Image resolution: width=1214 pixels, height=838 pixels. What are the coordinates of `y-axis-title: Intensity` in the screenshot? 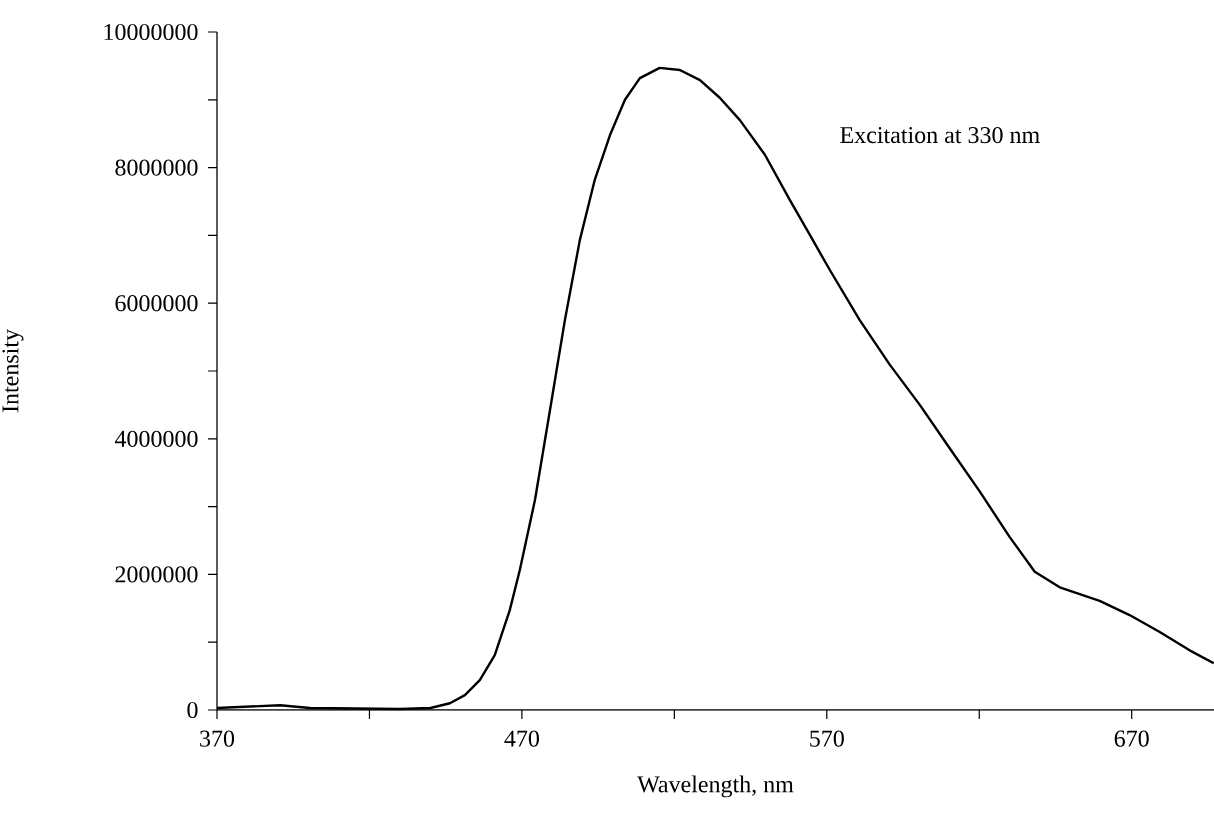 It's located at (13, 371).